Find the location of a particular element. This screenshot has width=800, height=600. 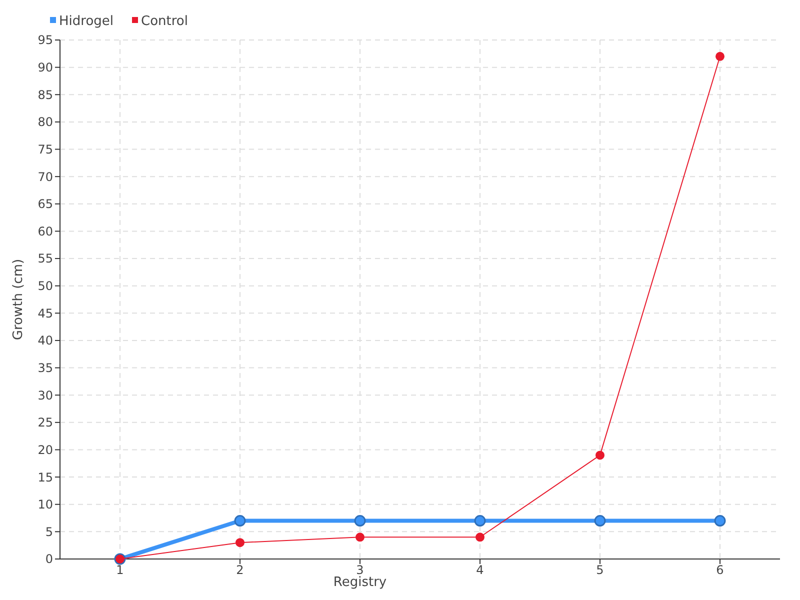

legend-label: Control is located at coordinates (164, 21).